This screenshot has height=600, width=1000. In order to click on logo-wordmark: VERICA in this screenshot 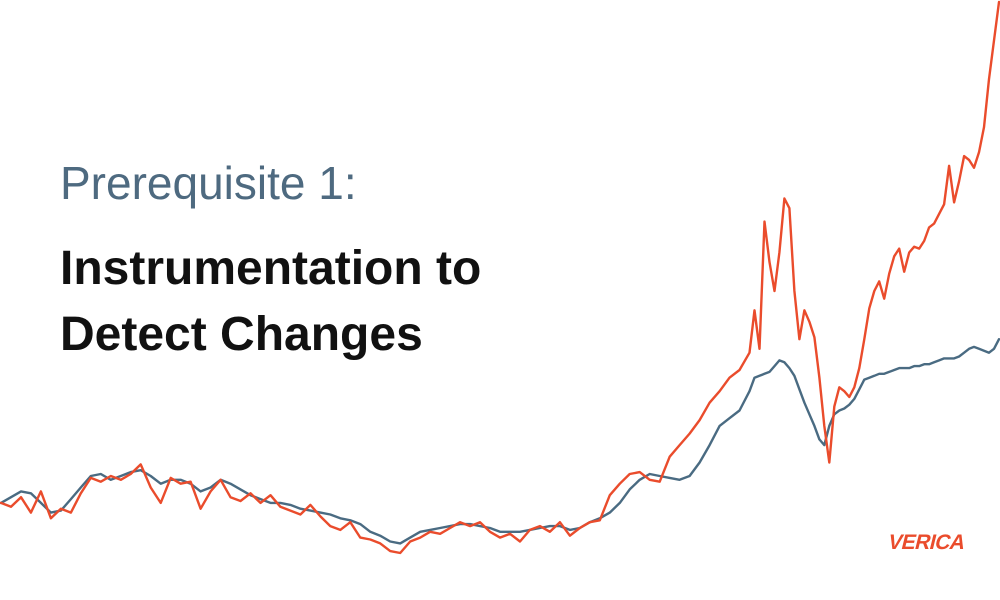, I will do `click(928, 542)`.